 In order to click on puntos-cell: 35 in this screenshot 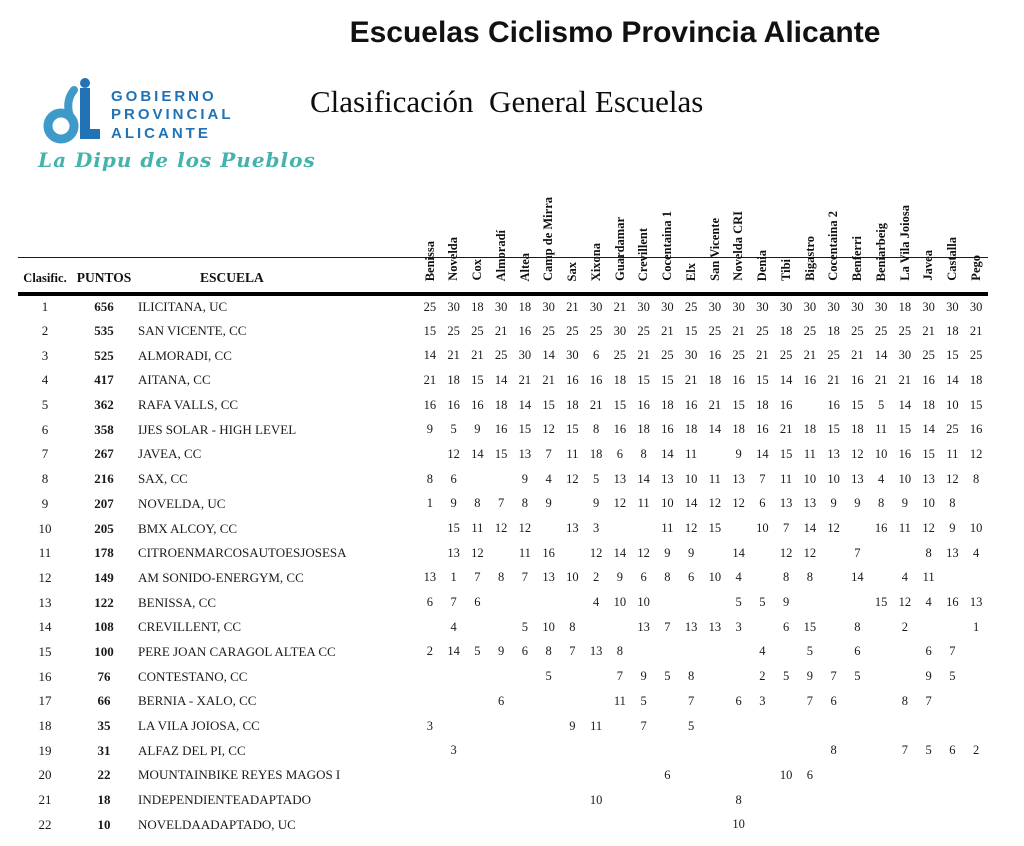, I will do `click(104, 726)`.